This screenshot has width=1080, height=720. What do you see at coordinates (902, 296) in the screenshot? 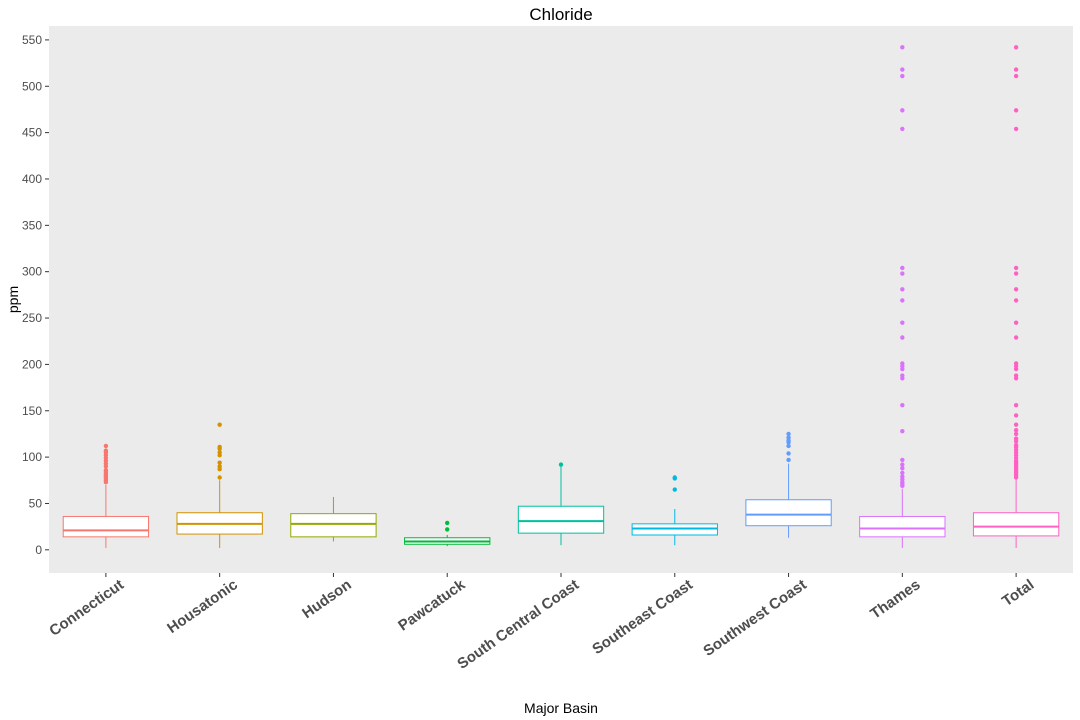
I see `box-thames` at bounding box center [902, 296].